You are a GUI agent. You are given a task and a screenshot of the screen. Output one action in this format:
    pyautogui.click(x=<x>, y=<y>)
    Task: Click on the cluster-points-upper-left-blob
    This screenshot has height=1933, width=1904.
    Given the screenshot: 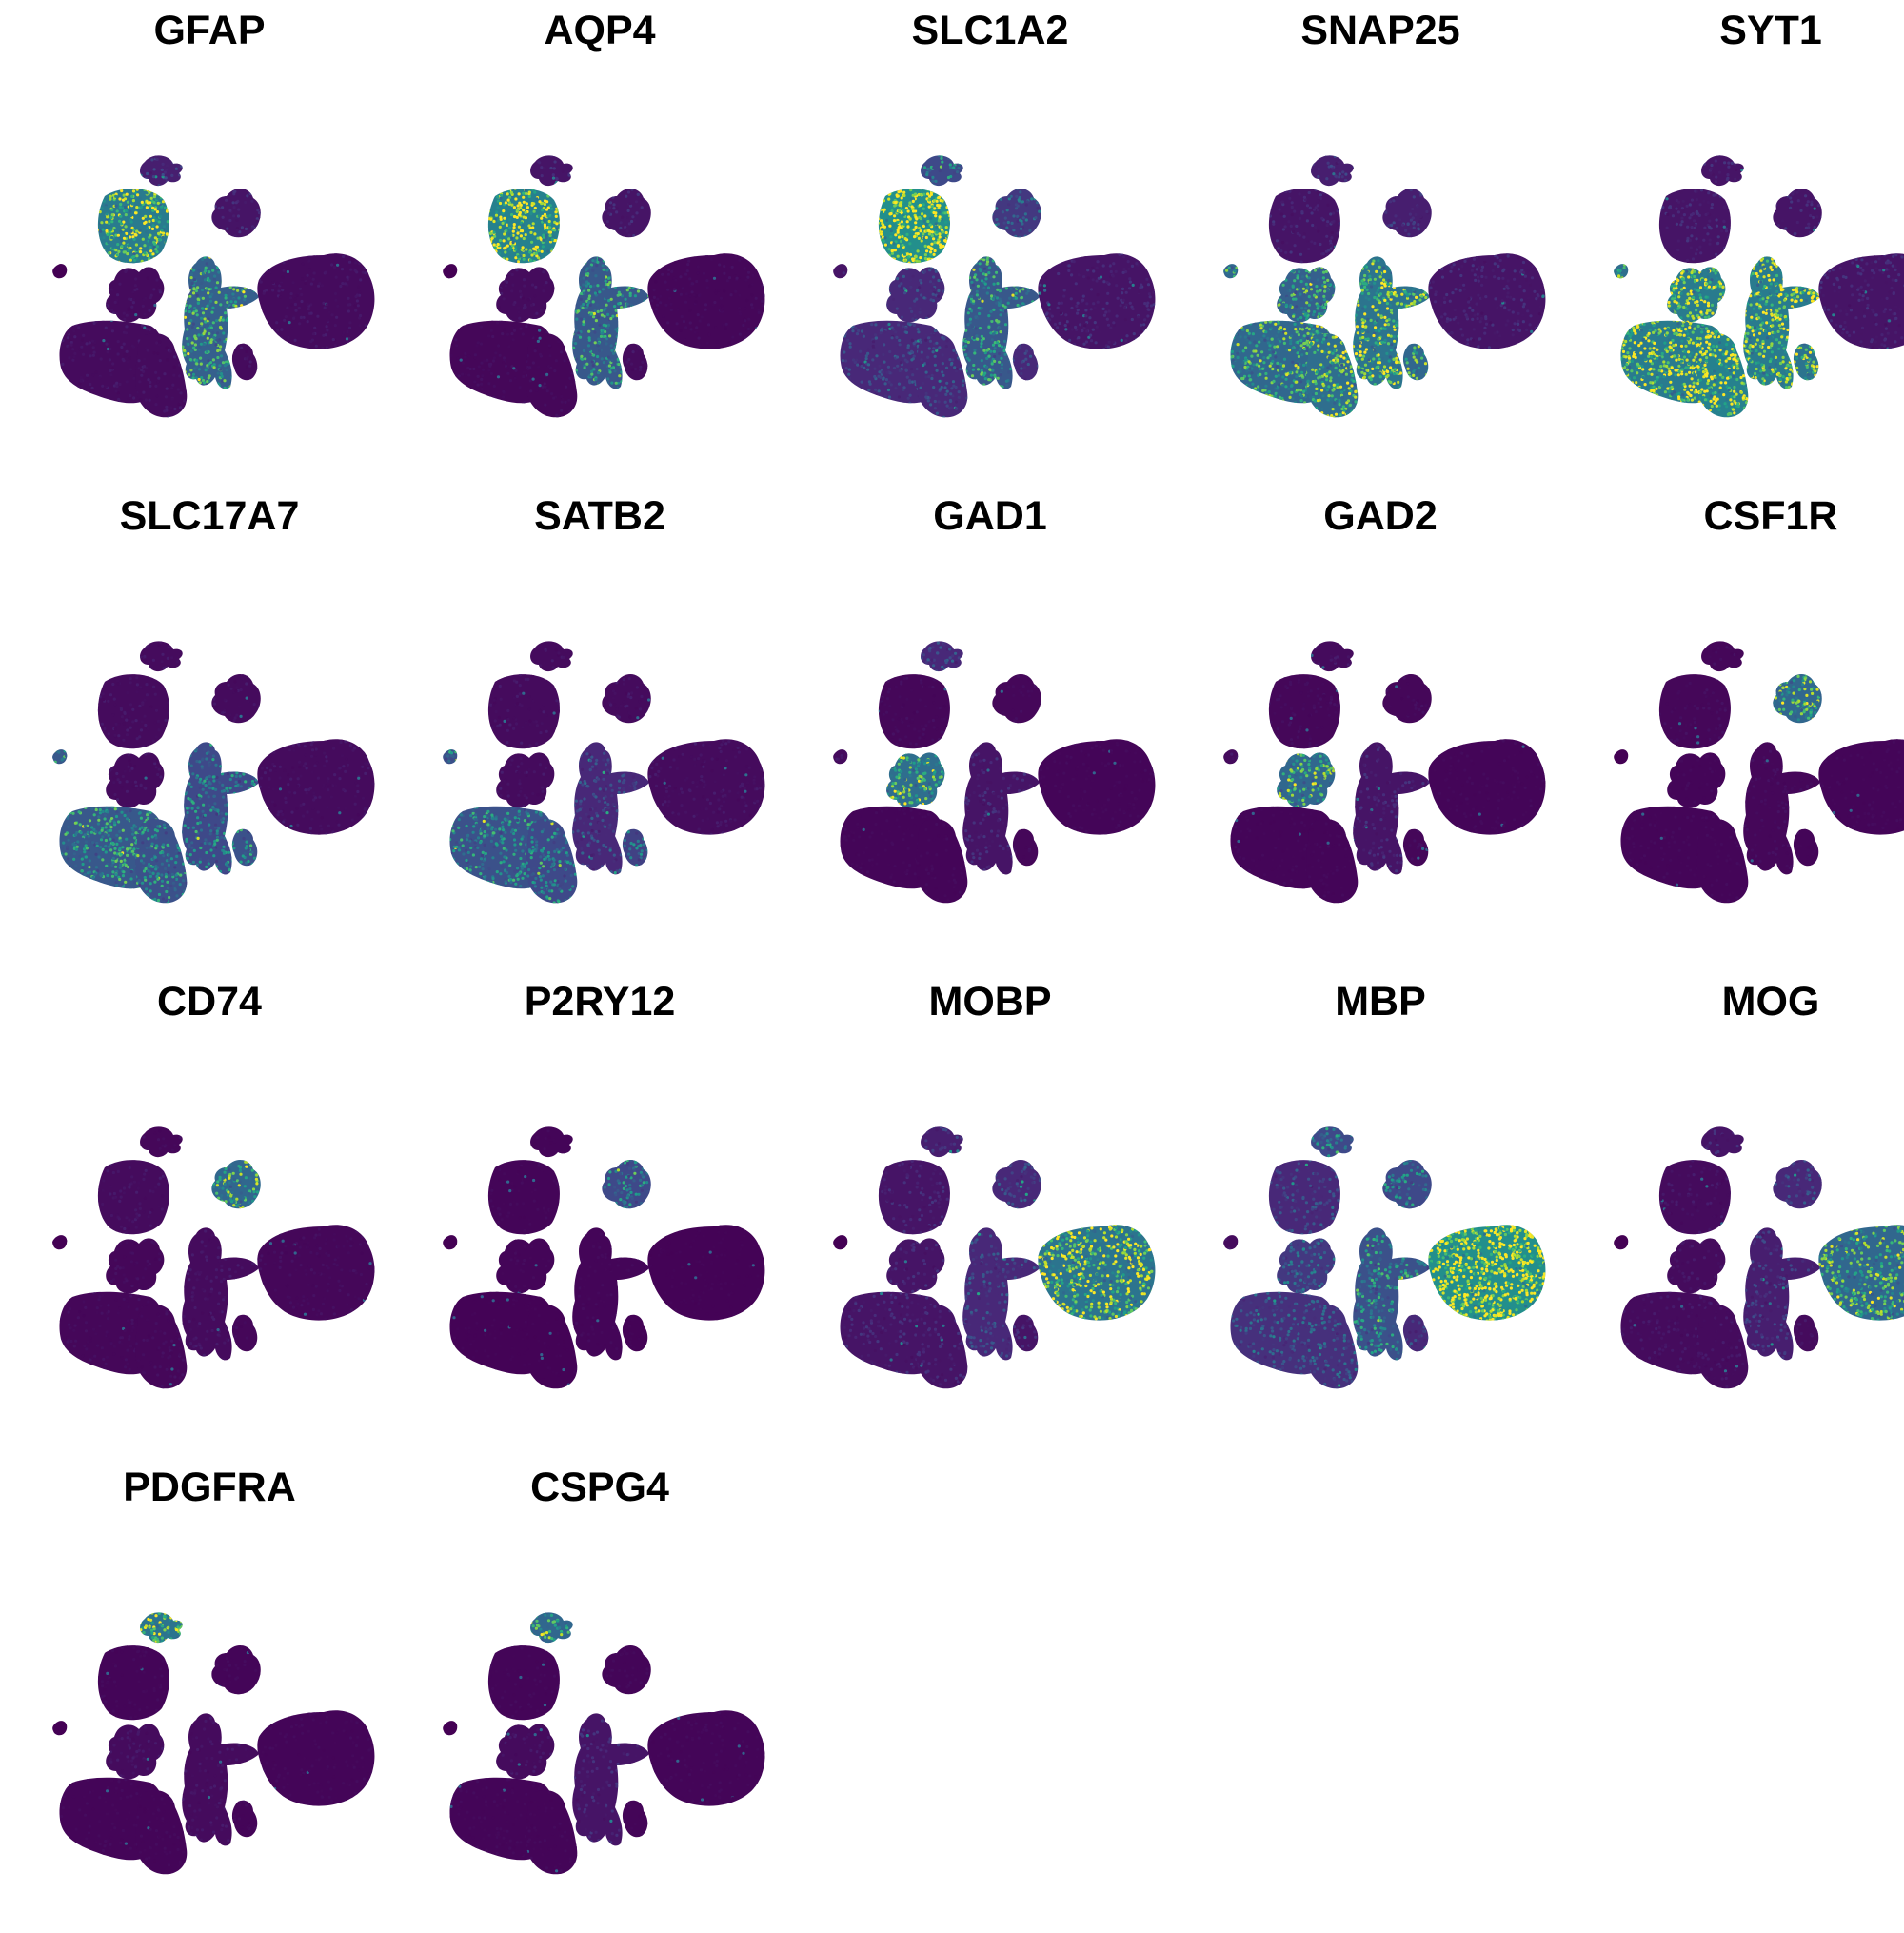 What is the action you would take?
    pyautogui.click(x=523, y=1197)
    